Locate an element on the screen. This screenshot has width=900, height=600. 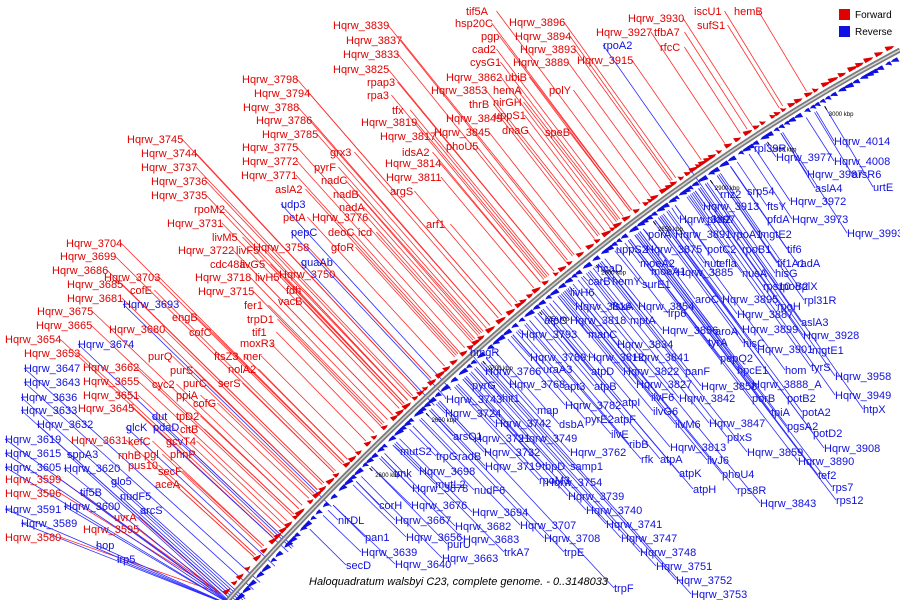
forward-gene-label: Hqrw_3645 is located at coordinates (106, 409).